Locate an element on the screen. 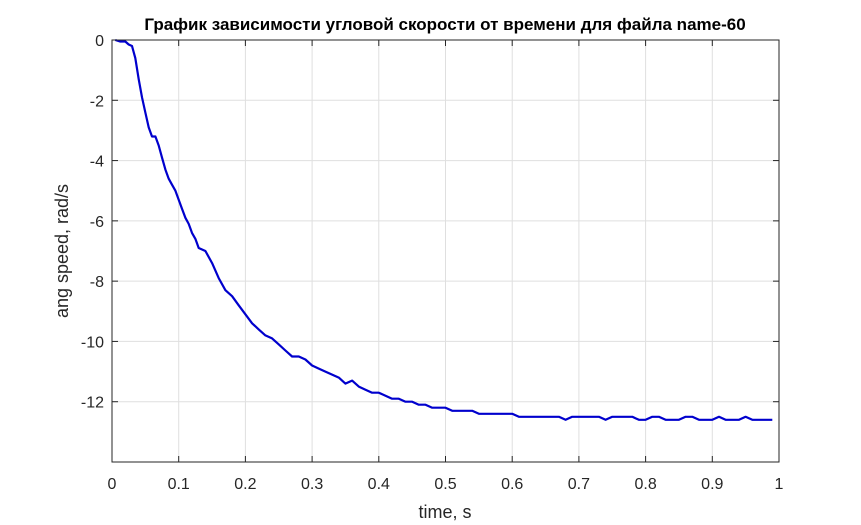 This screenshot has width=861, height=525. x-tick-label: 0.4 is located at coordinates (379, 484).